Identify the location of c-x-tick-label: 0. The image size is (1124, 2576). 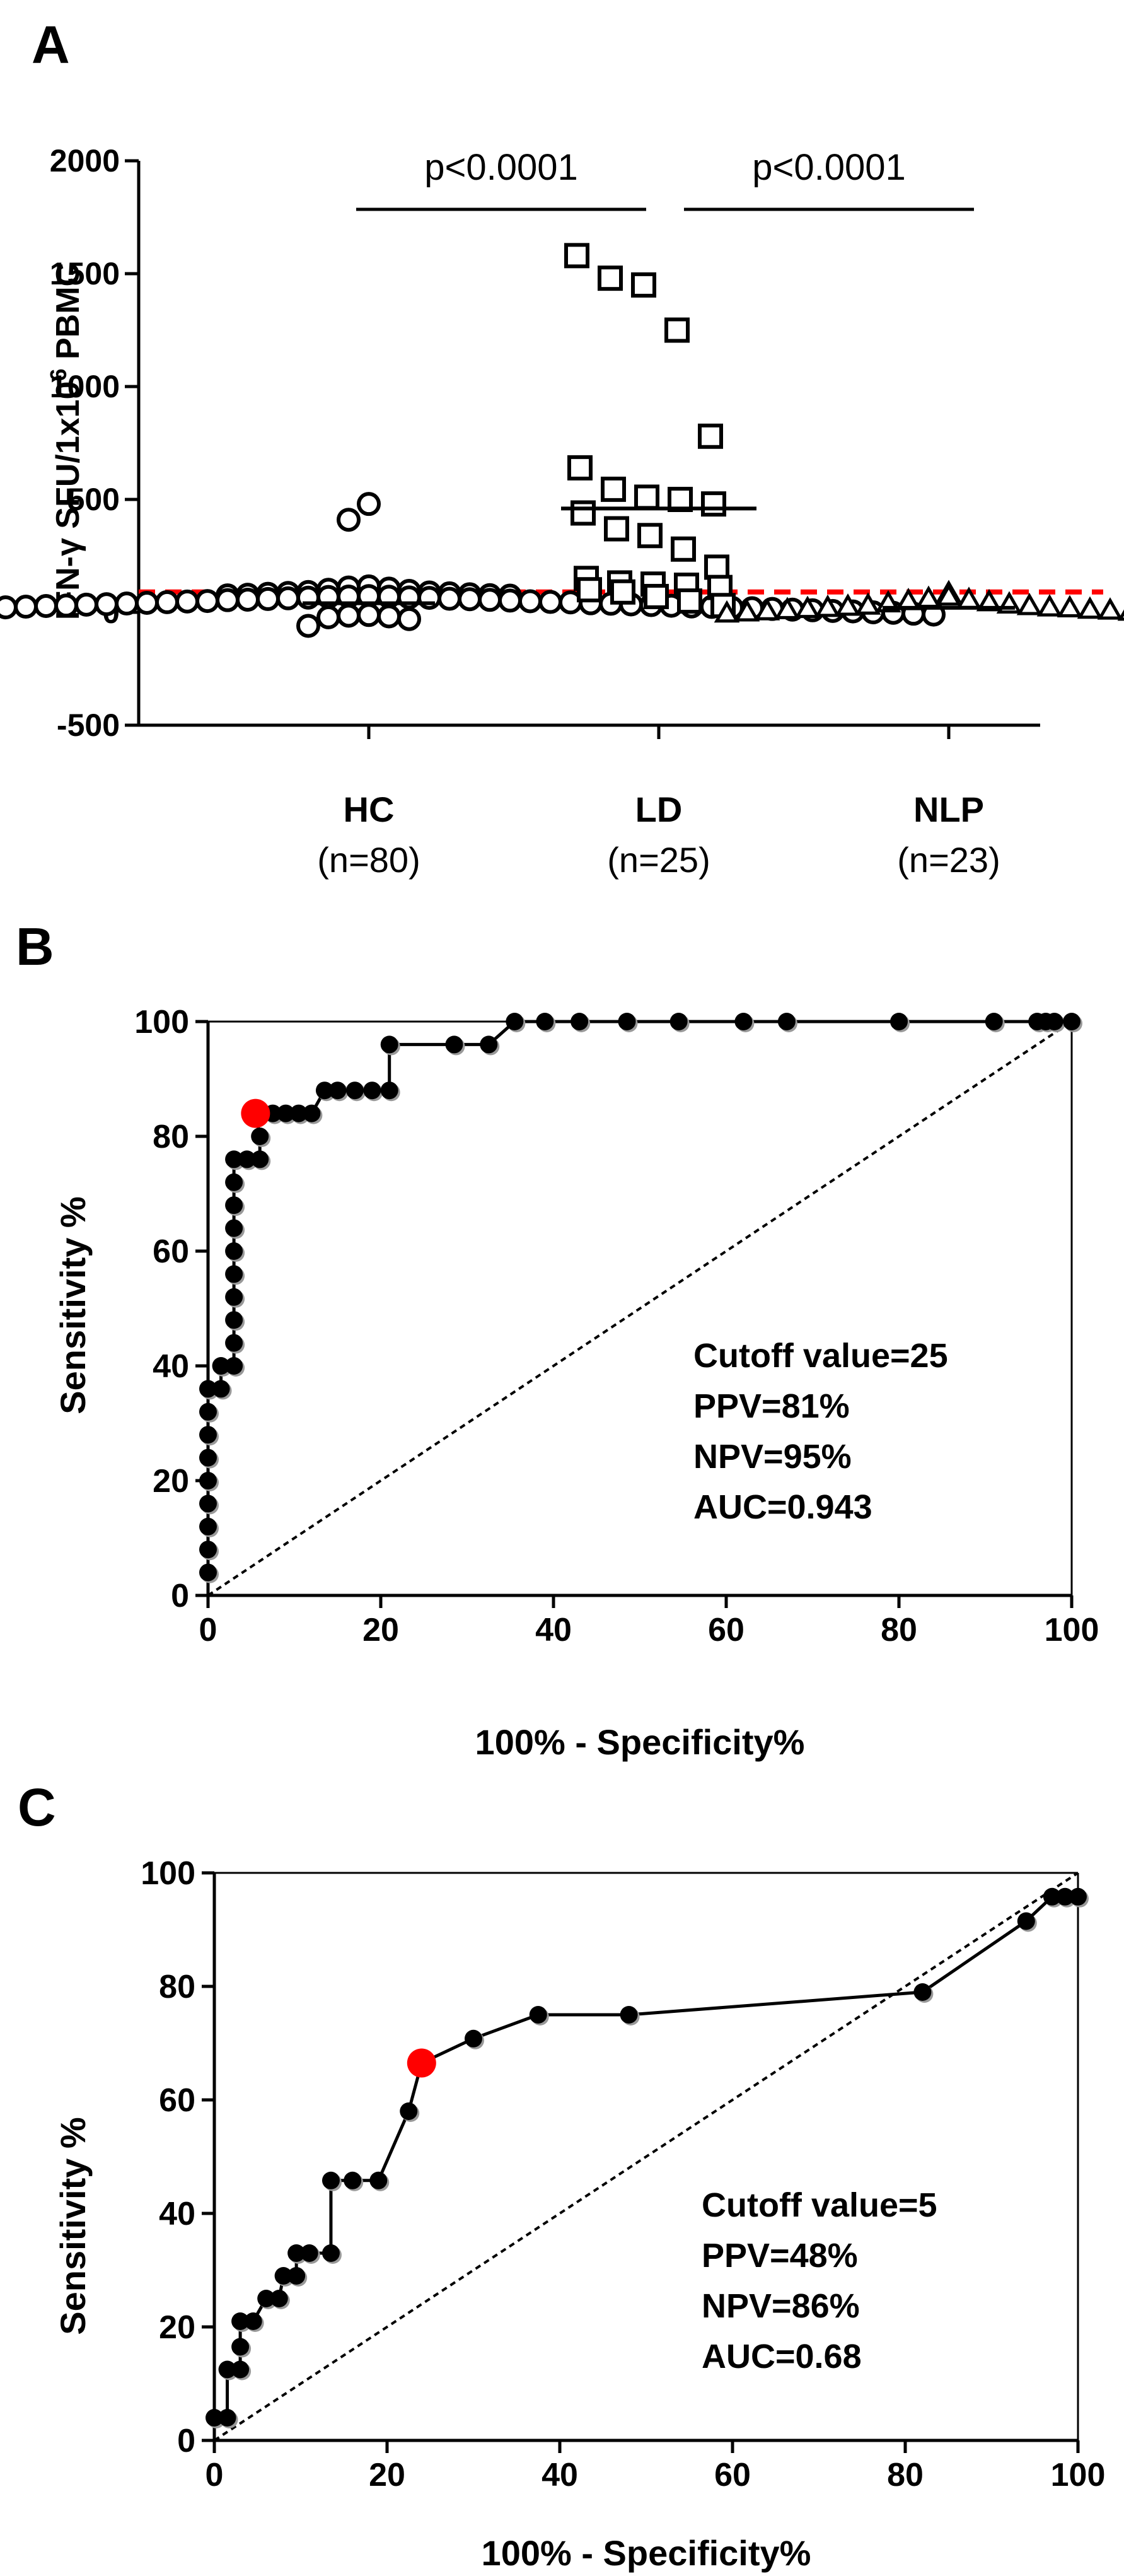
(215, 2475).